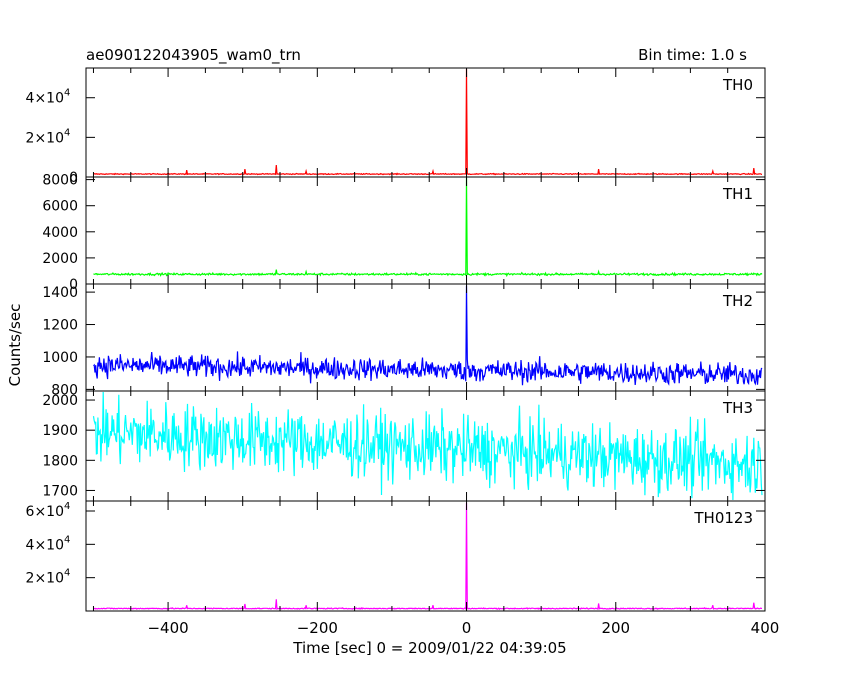 The width and height of the screenshot is (850, 680). I want to click on panel-name-label: TH3, so click(737, 408).